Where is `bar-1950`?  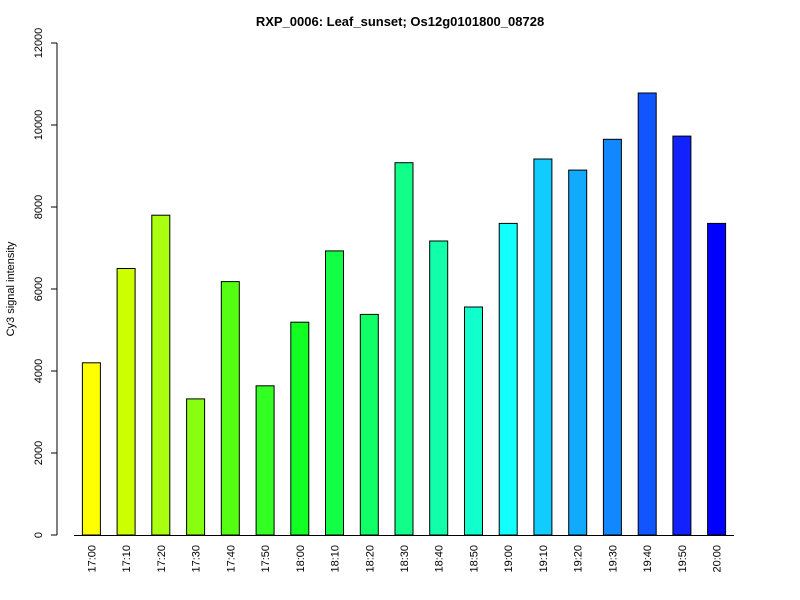 bar-1950 is located at coordinates (682, 335).